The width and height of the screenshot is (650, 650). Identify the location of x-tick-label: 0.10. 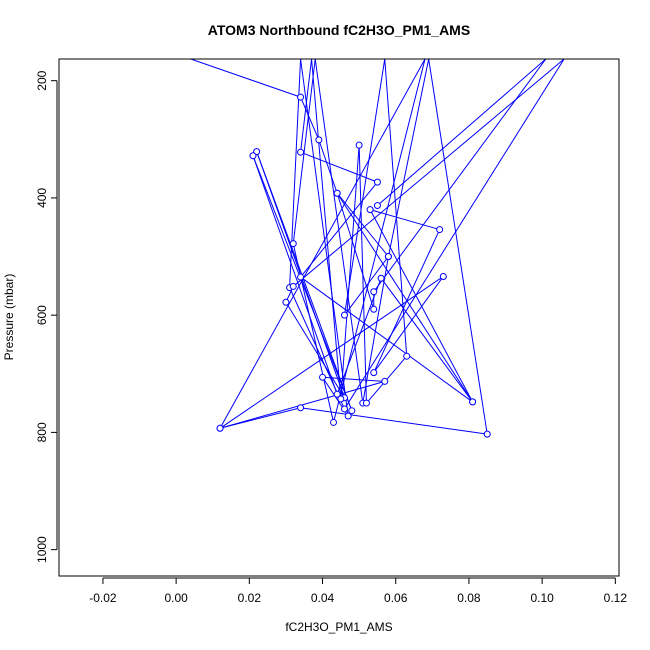
(542, 598).